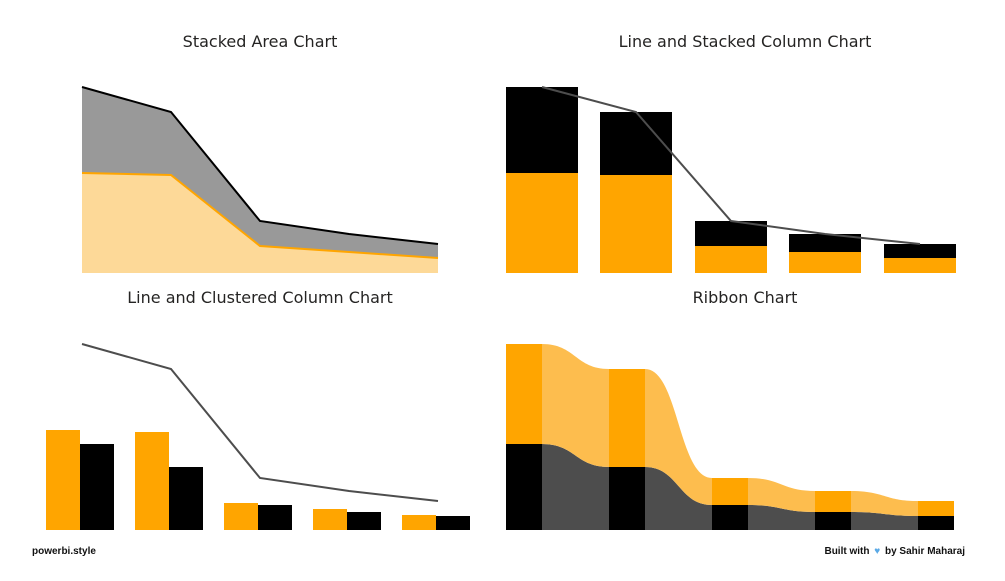  Describe the element at coordinates (730, 437) in the screenshot. I see `ribbon-chart` at that location.